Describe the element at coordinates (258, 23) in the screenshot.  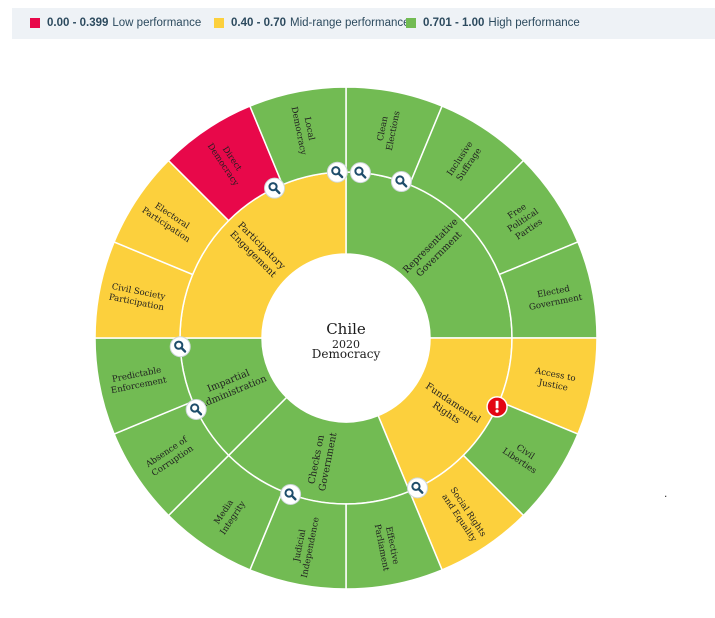
I see `legend-range-mid: 0.40 - 0.70` at that location.